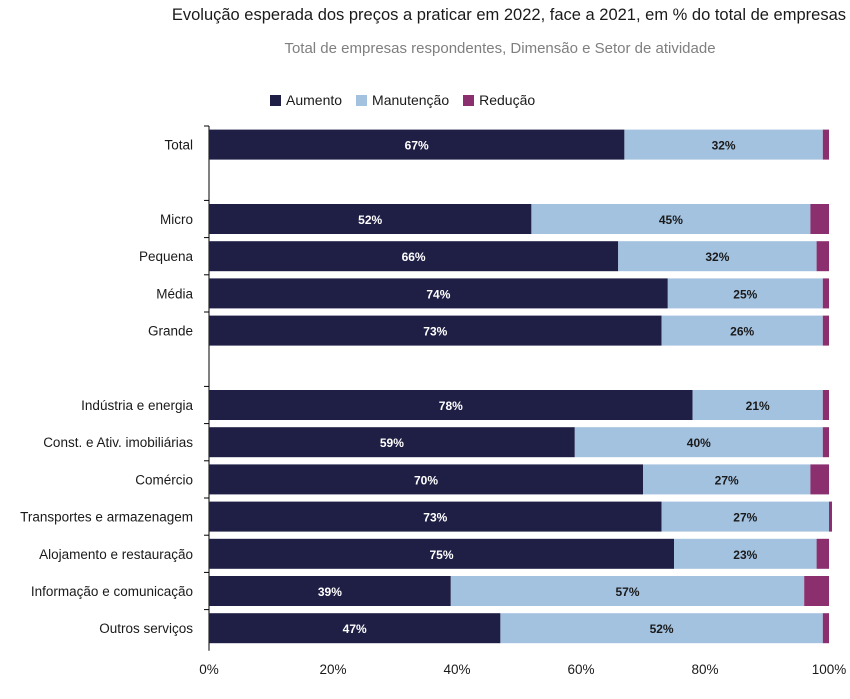 The height and width of the screenshot is (699, 850). I want to click on data-label-aumento-outros-servicos: 47%, so click(355, 629).